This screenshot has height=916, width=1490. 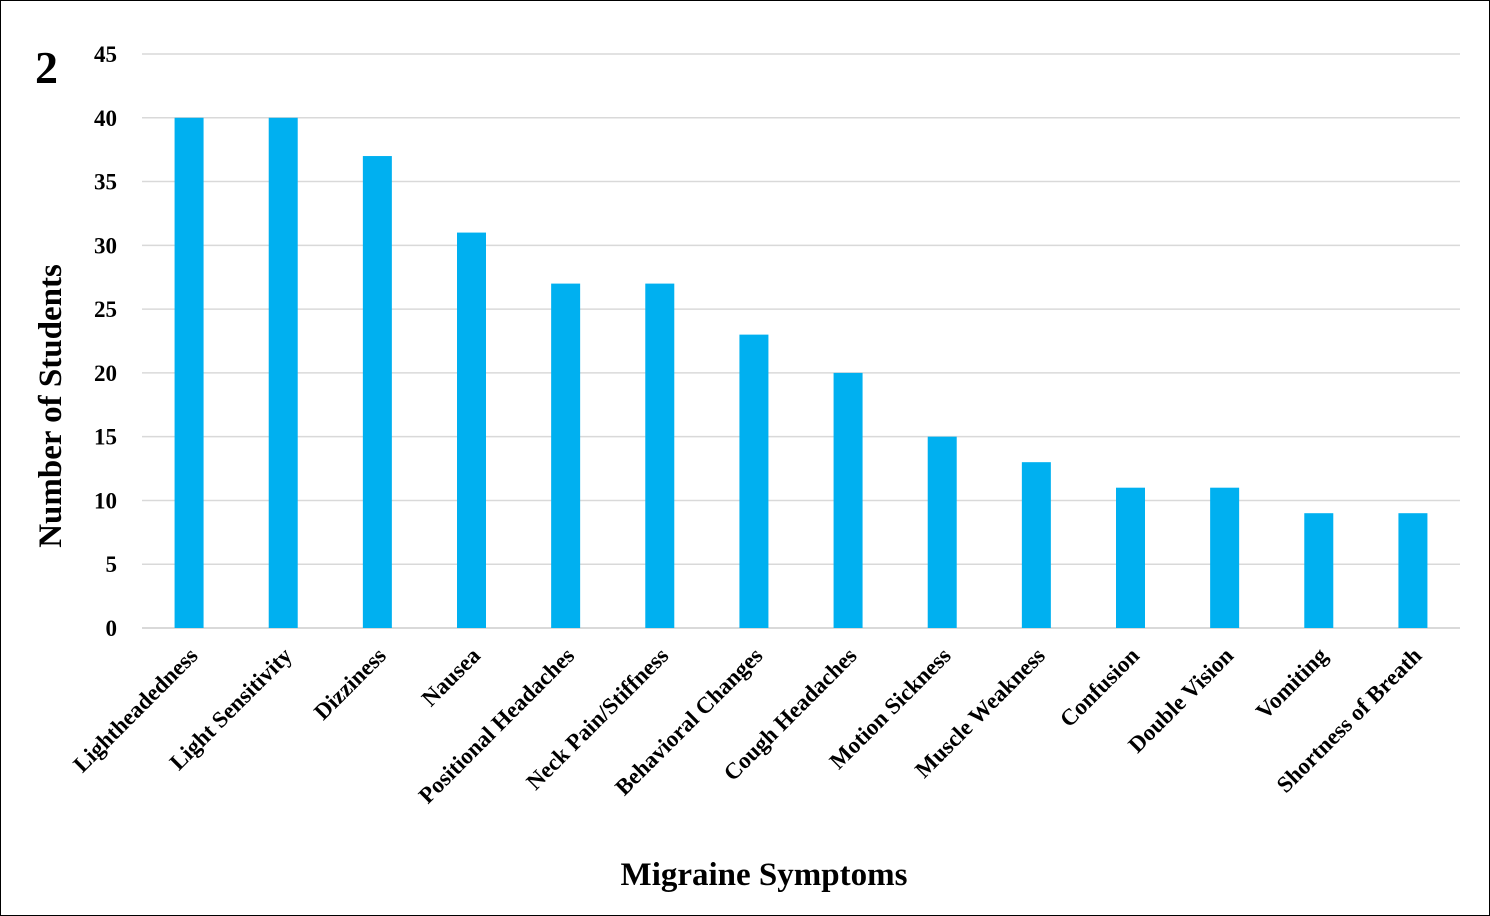 What do you see at coordinates (764, 875) in the screenshot?
I see `x-axis-title: Migraine Symptoms` at bounding box center [764, 875].